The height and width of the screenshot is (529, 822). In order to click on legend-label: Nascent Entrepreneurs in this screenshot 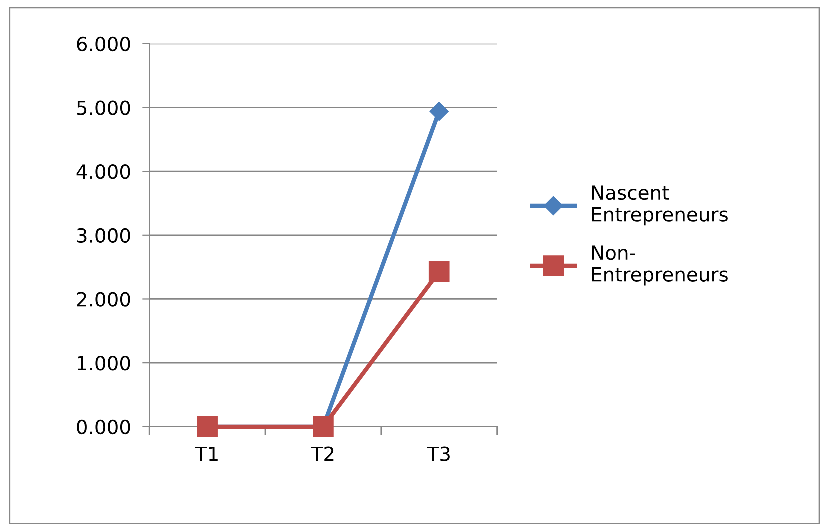, I will do `click(660, 206)`.